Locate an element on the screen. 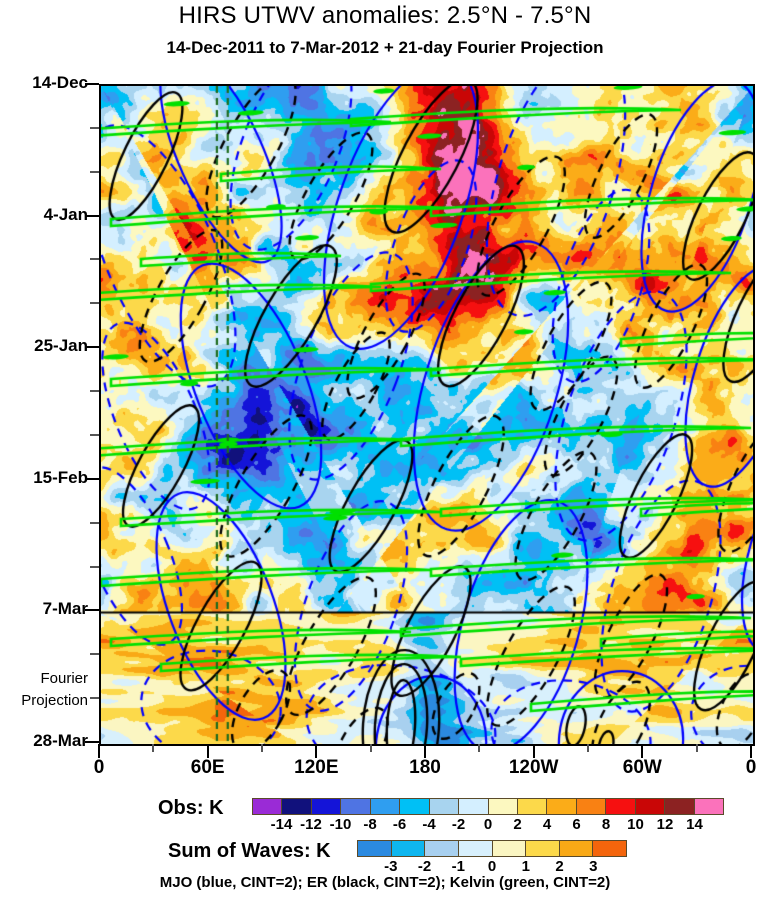  colorbar-tick: 6 is located at coordinates (576, 824).